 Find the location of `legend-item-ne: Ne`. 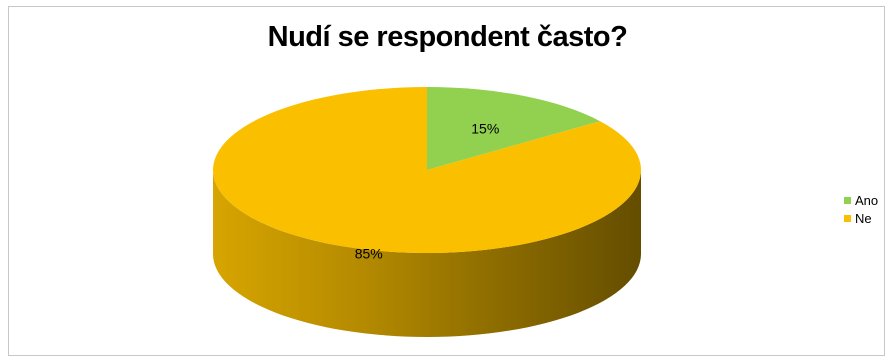

legend-item-ne: Ne is located at coordinates (861, 218).